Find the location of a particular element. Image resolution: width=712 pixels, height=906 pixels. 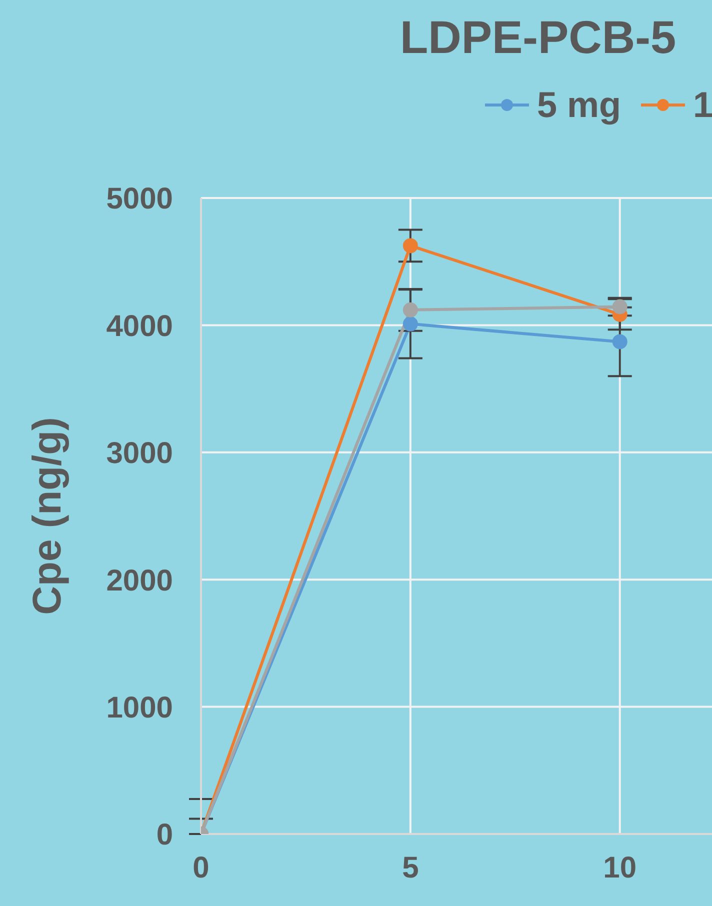

x-tick-label: 5 is located at coordinates (410, 867).